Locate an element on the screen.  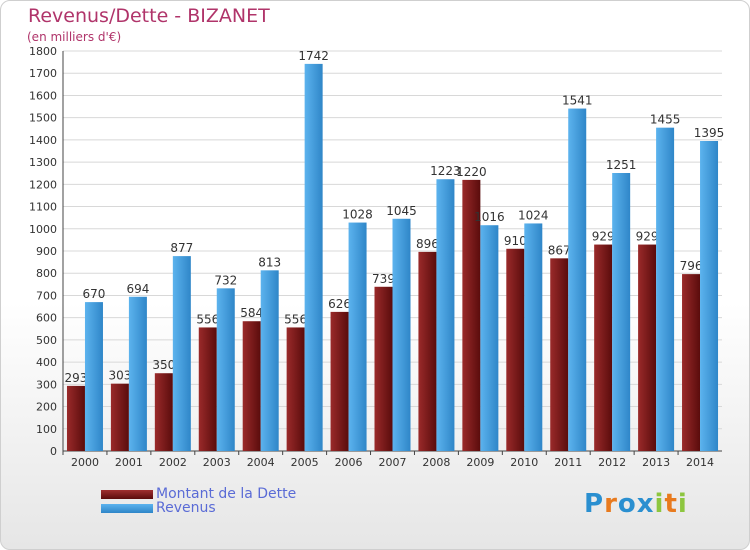
data-label: 1742 is located at coordinates (313, 56).